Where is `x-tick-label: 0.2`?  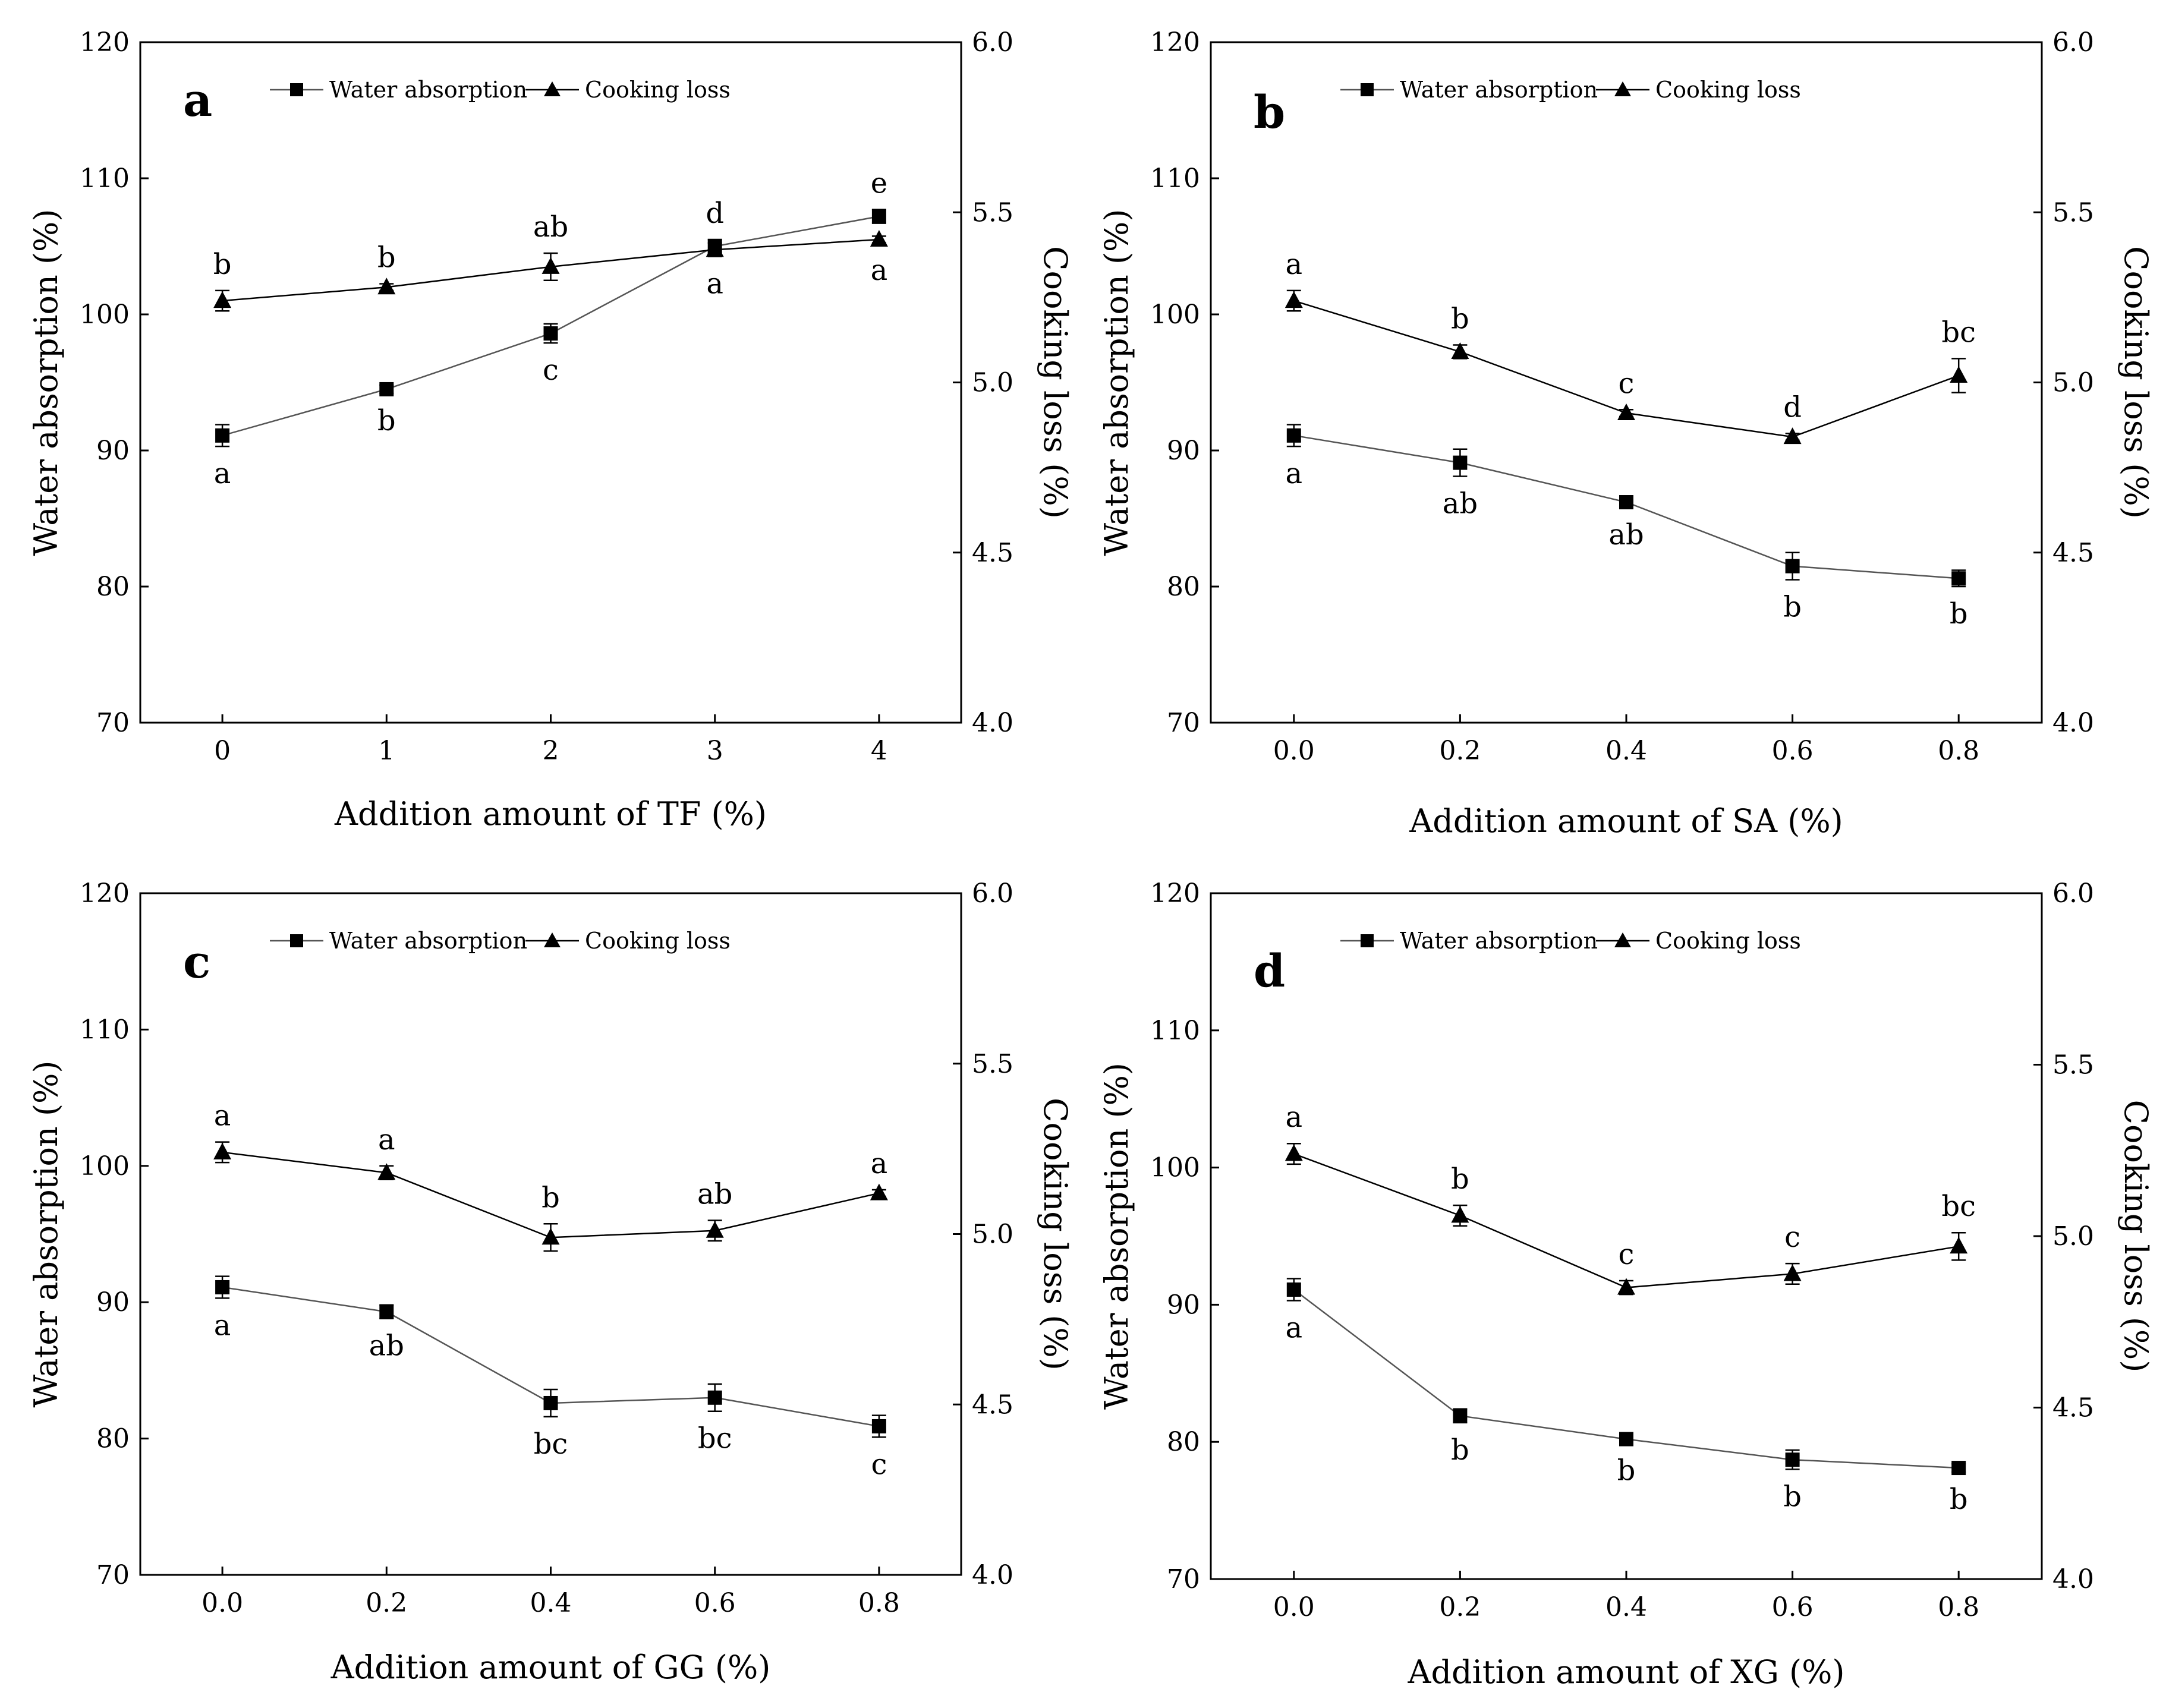
x-tick-label: 0.2 is located at coordinates (1460, 1607).